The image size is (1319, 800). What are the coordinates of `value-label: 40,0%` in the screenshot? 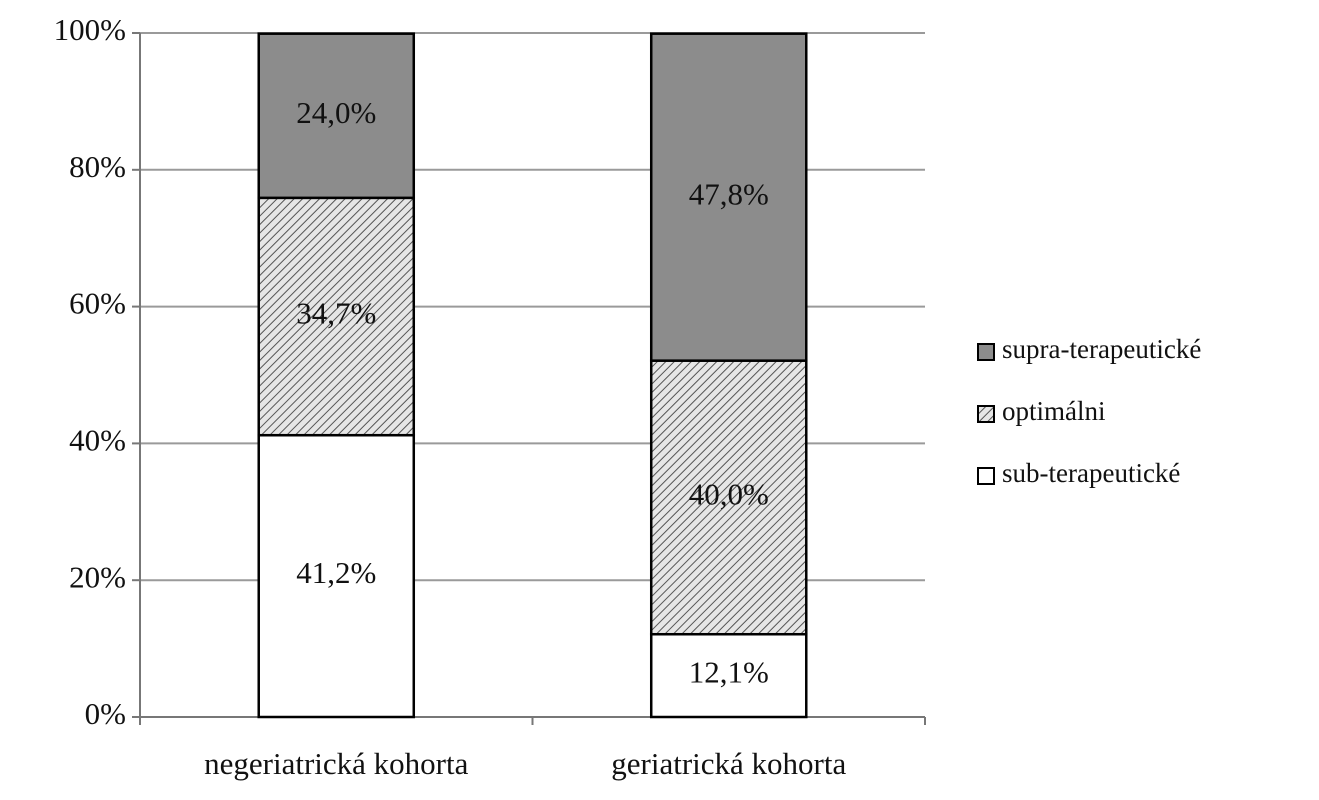 It's located at (729, 494).